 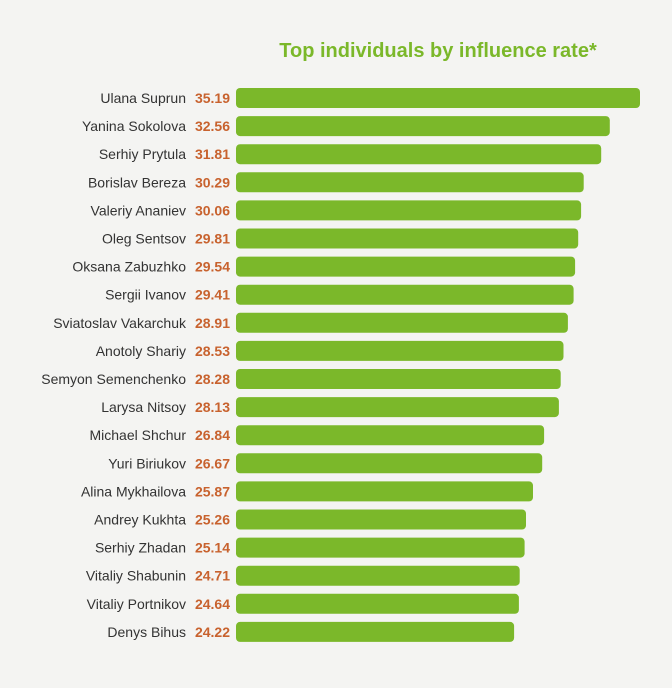 I want to click on value-label: 35.19, so click(x=212, y=98).